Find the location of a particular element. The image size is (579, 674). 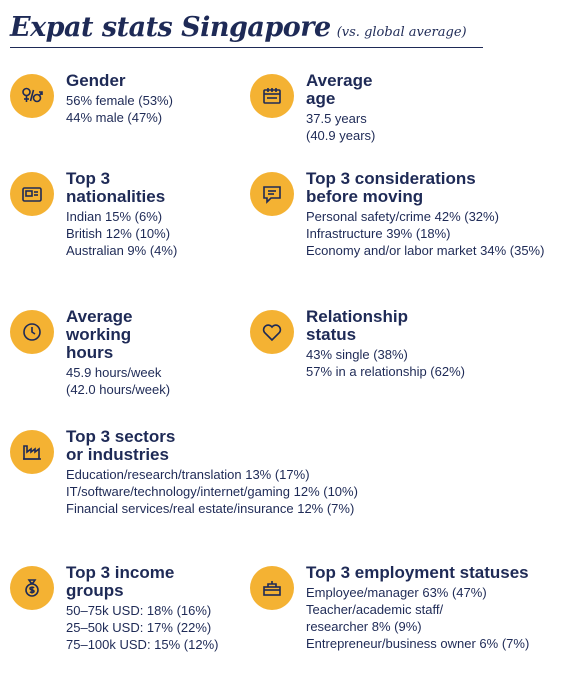

desk-icon is located at coordinates (272, 588).